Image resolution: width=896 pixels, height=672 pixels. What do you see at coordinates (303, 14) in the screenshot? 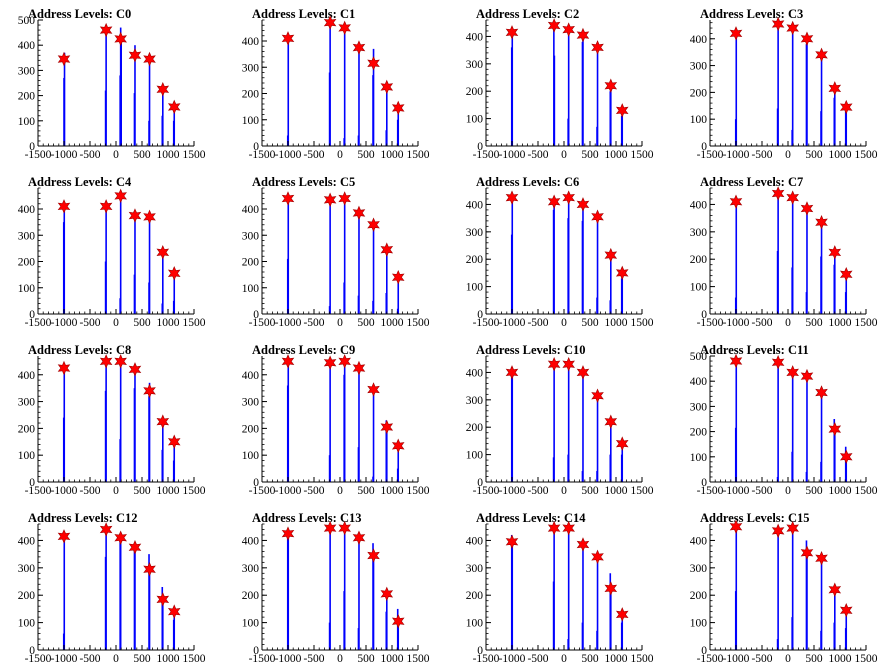
I see `chart-title: Address Levels: C1` at bounding box center [303, 14].